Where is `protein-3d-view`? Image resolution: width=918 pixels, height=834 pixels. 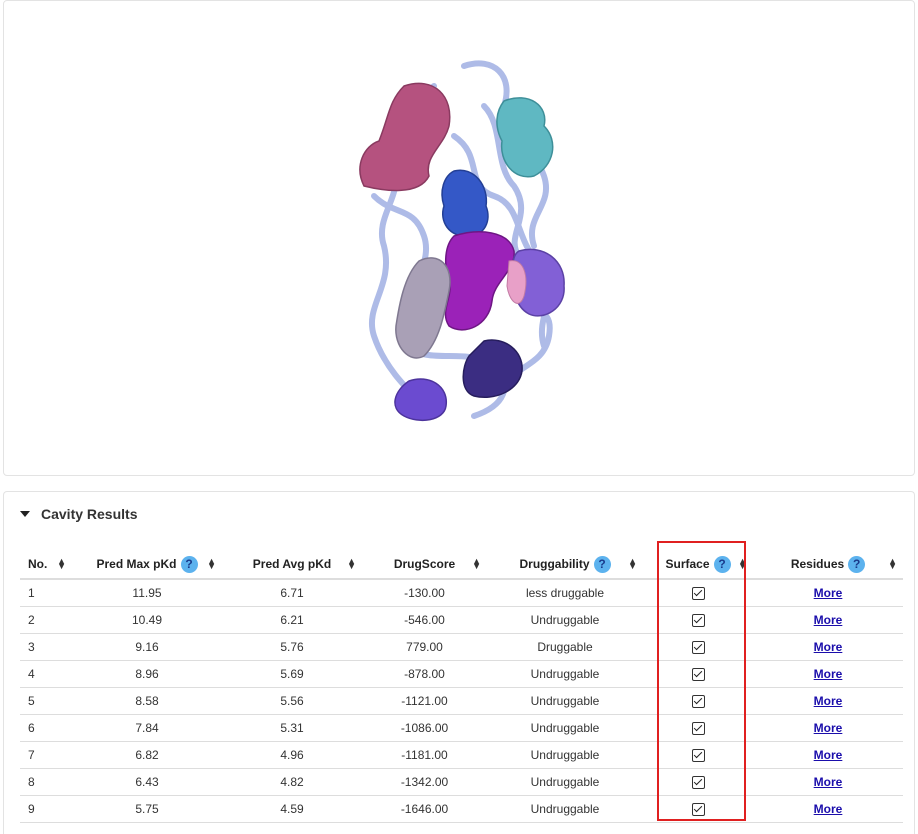 protein-3d-view is located at coordinates (469, 241).